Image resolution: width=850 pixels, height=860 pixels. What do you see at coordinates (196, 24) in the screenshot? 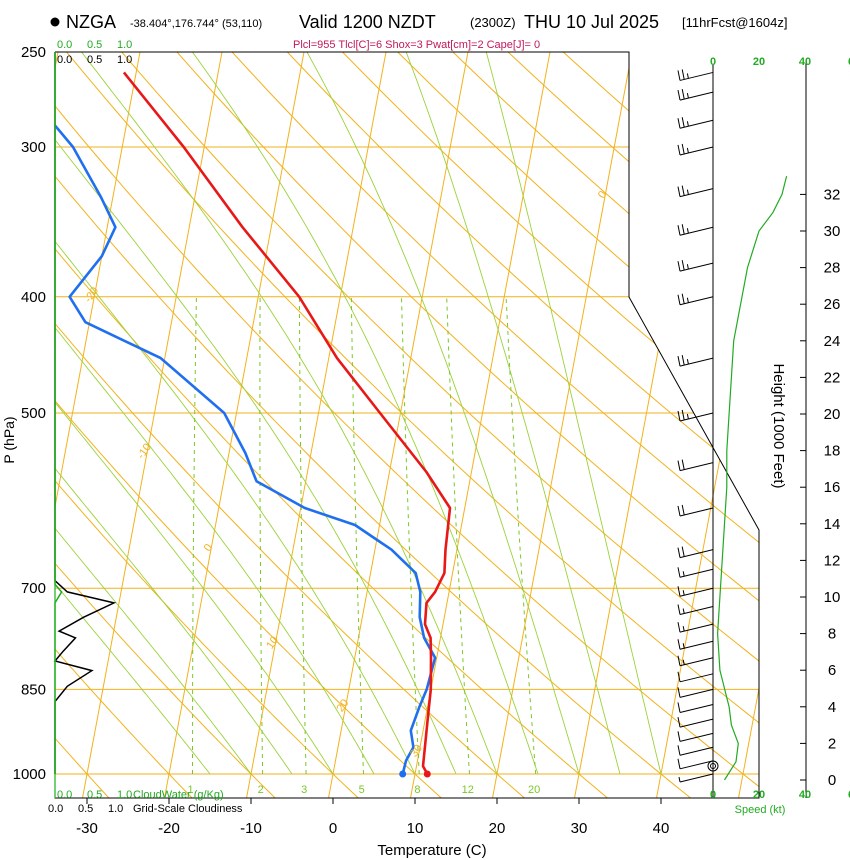
I see `station-coords: -38.404°,176.744° (53,110)` at bounding box center [196, 24].